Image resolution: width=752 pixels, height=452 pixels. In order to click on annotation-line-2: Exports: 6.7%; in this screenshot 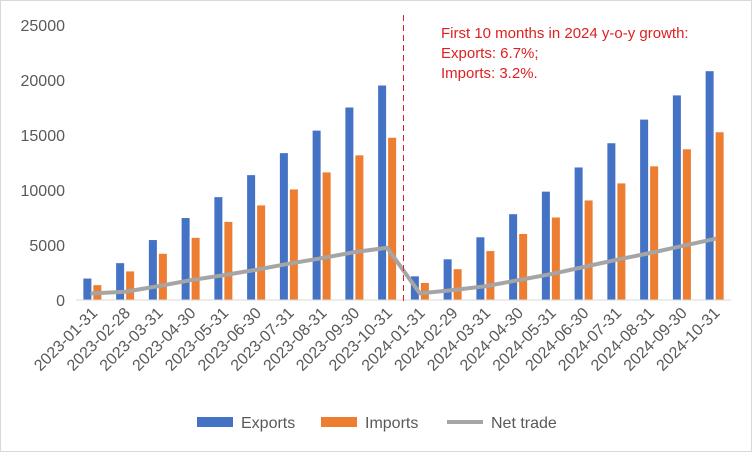, I will do `click(490, 53)`.